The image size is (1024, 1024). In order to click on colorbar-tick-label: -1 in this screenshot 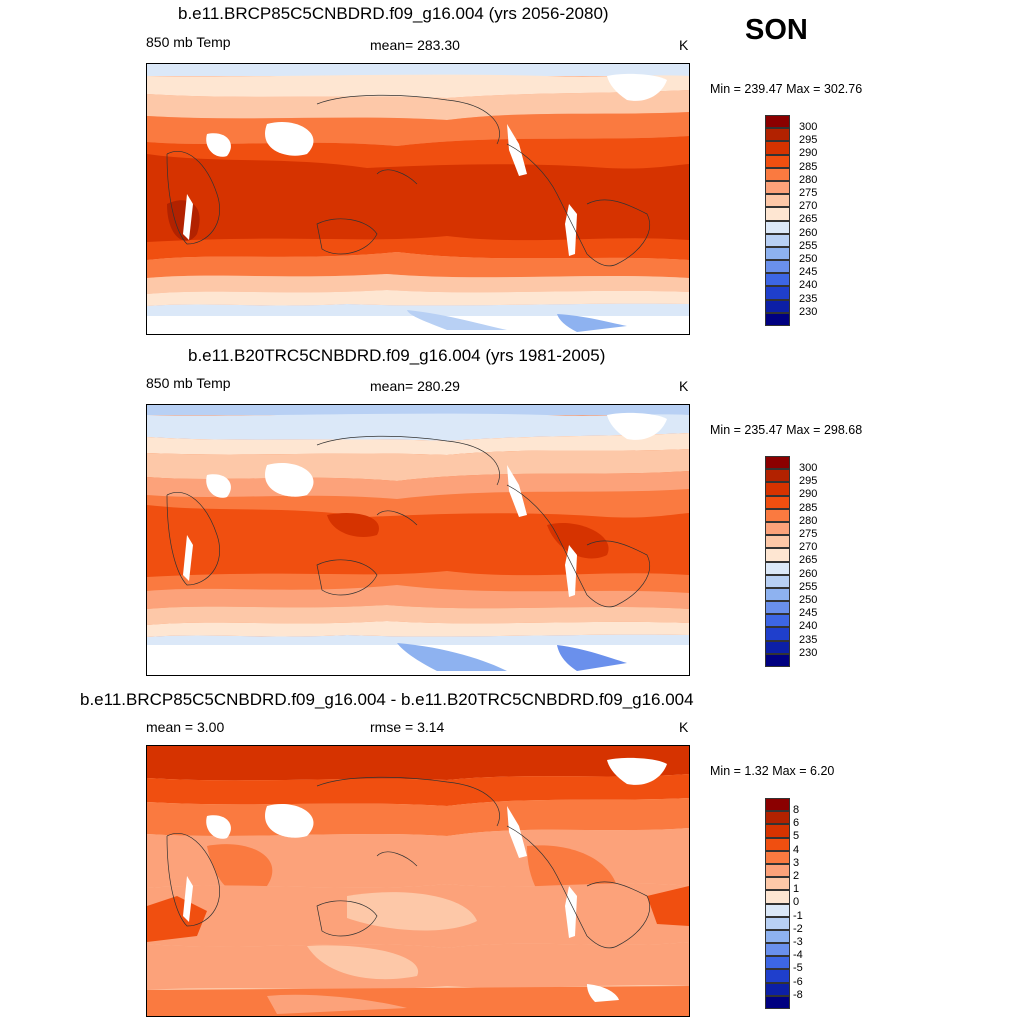, I will do `click(798, 915)`.